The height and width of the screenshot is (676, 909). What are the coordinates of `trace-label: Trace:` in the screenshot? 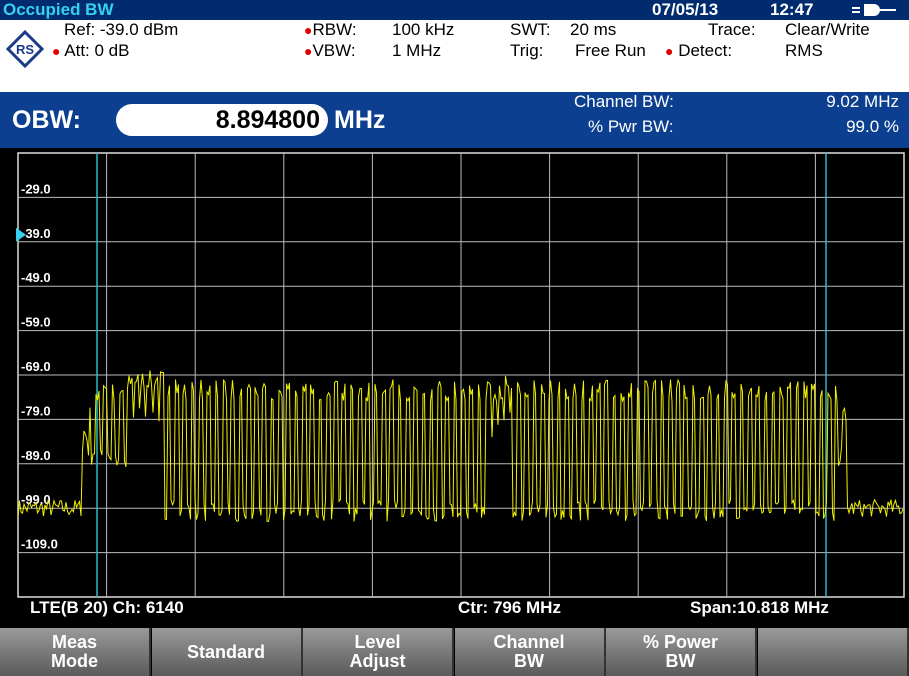 It's located at (732, 29).